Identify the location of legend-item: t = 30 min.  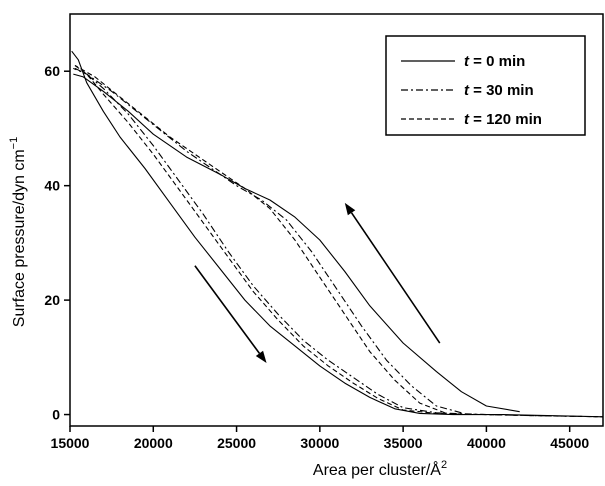
(467, 90).